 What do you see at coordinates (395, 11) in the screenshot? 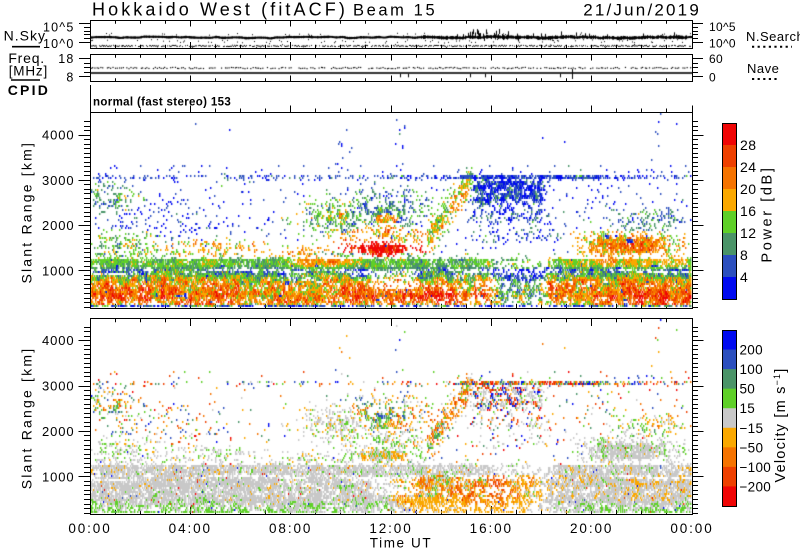
I see `svg-text: Beam 15` at bounding box center [395, 11].